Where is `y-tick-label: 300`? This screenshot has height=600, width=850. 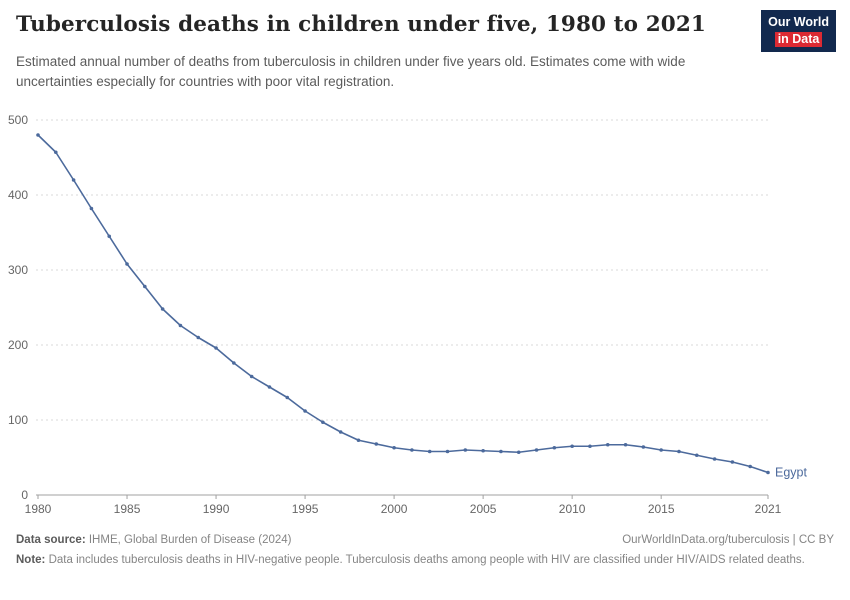 y-tick-label: 300 is located at coordinates (18, 270).